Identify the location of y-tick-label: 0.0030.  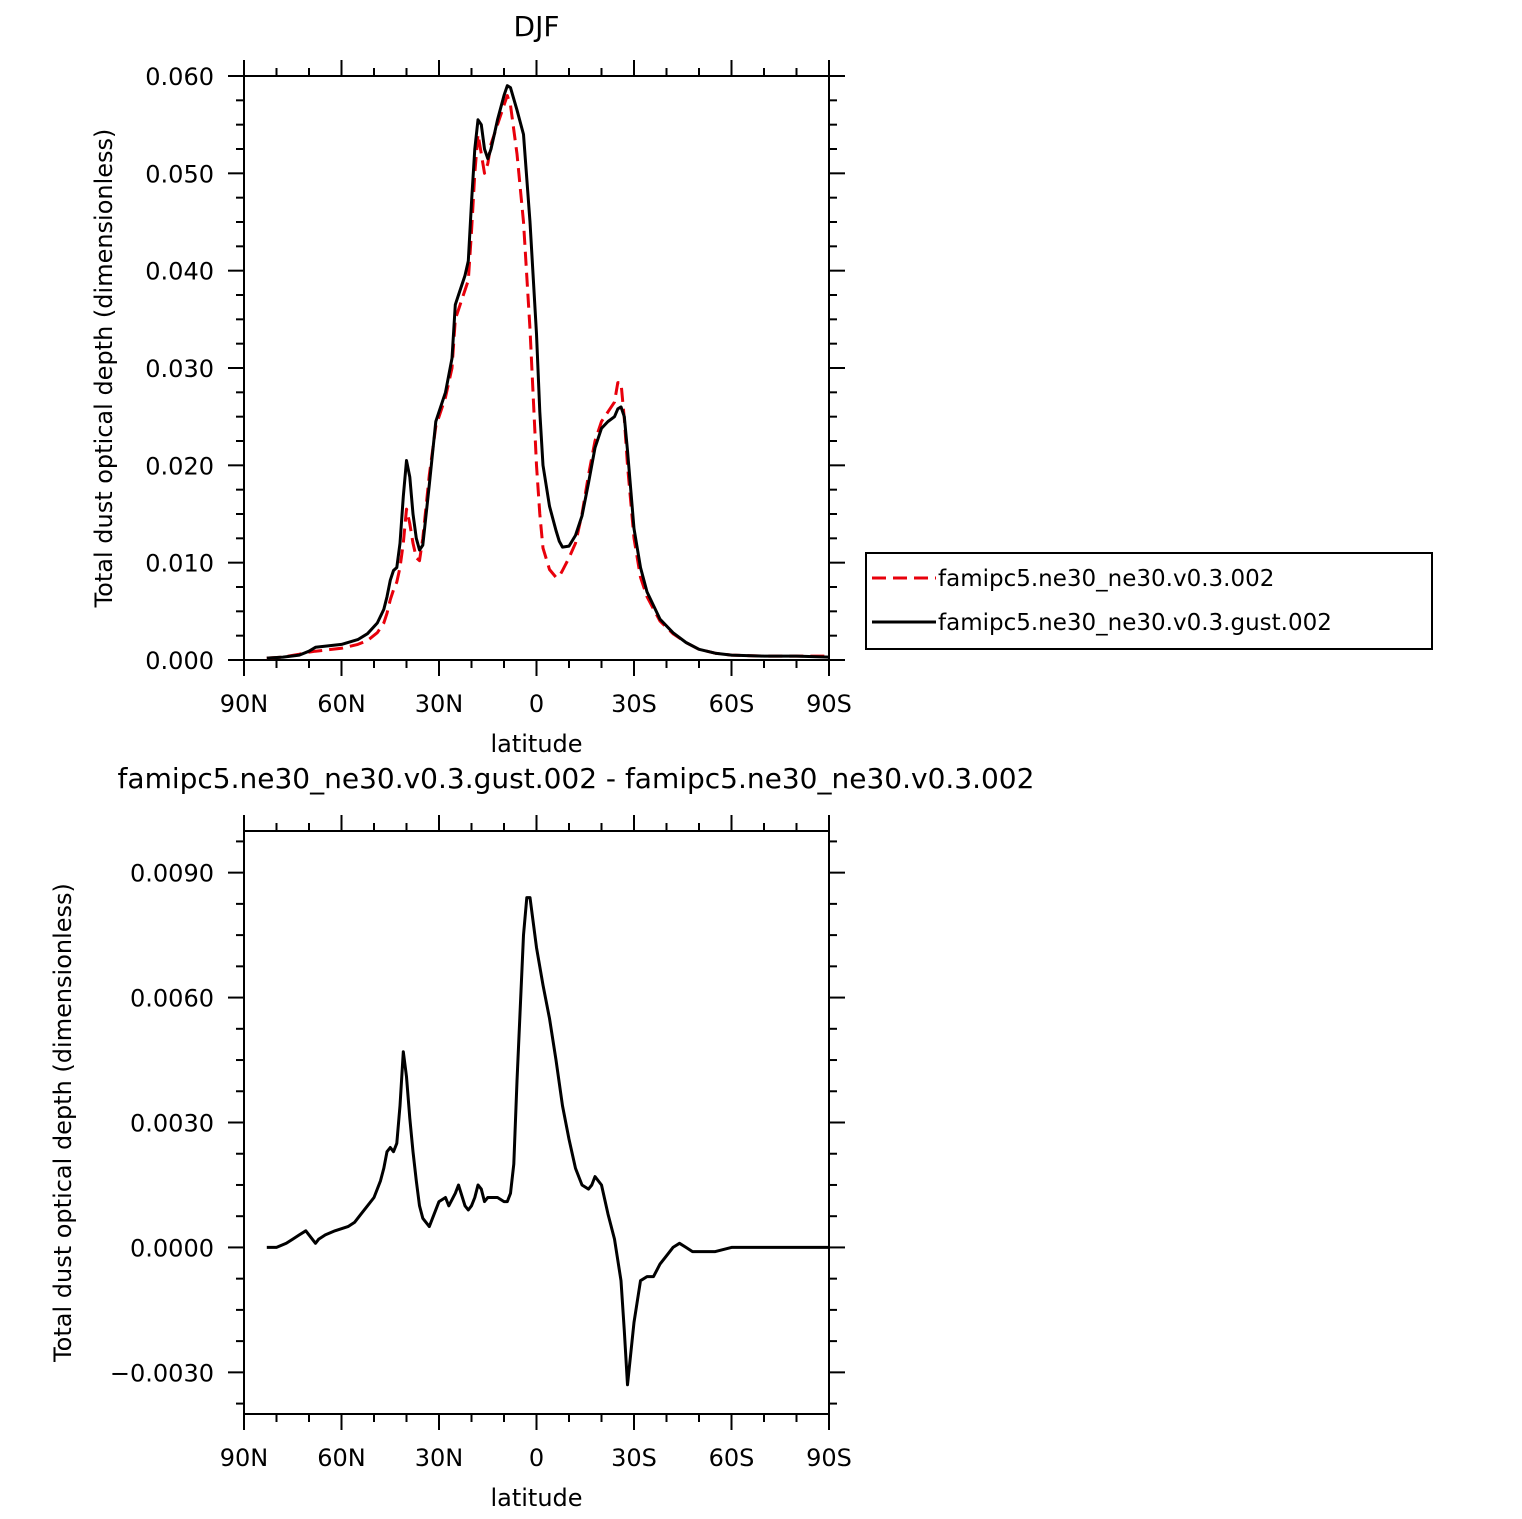
(172, 1124).